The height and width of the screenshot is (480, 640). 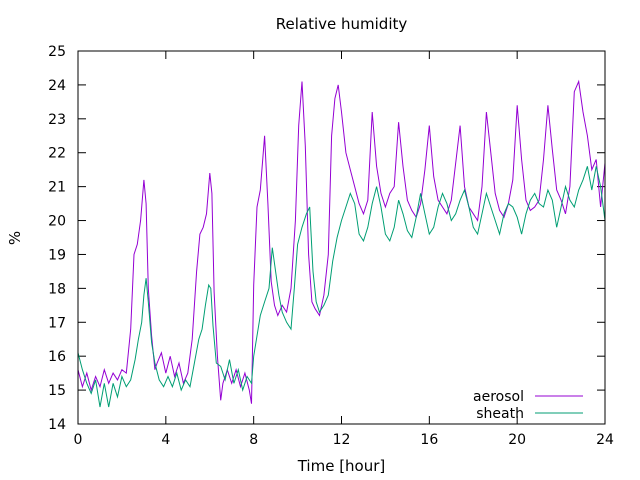 I want to click on x-tick-label: 16, so click(x=429, y=440).